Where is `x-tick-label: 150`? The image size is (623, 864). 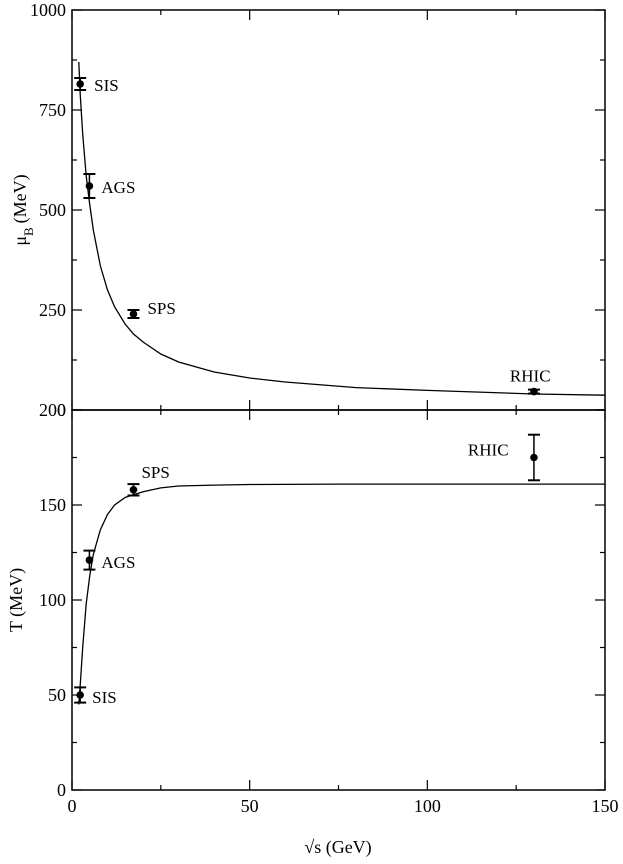 x-tick-label: 150 is located at coordinates (605, 806).